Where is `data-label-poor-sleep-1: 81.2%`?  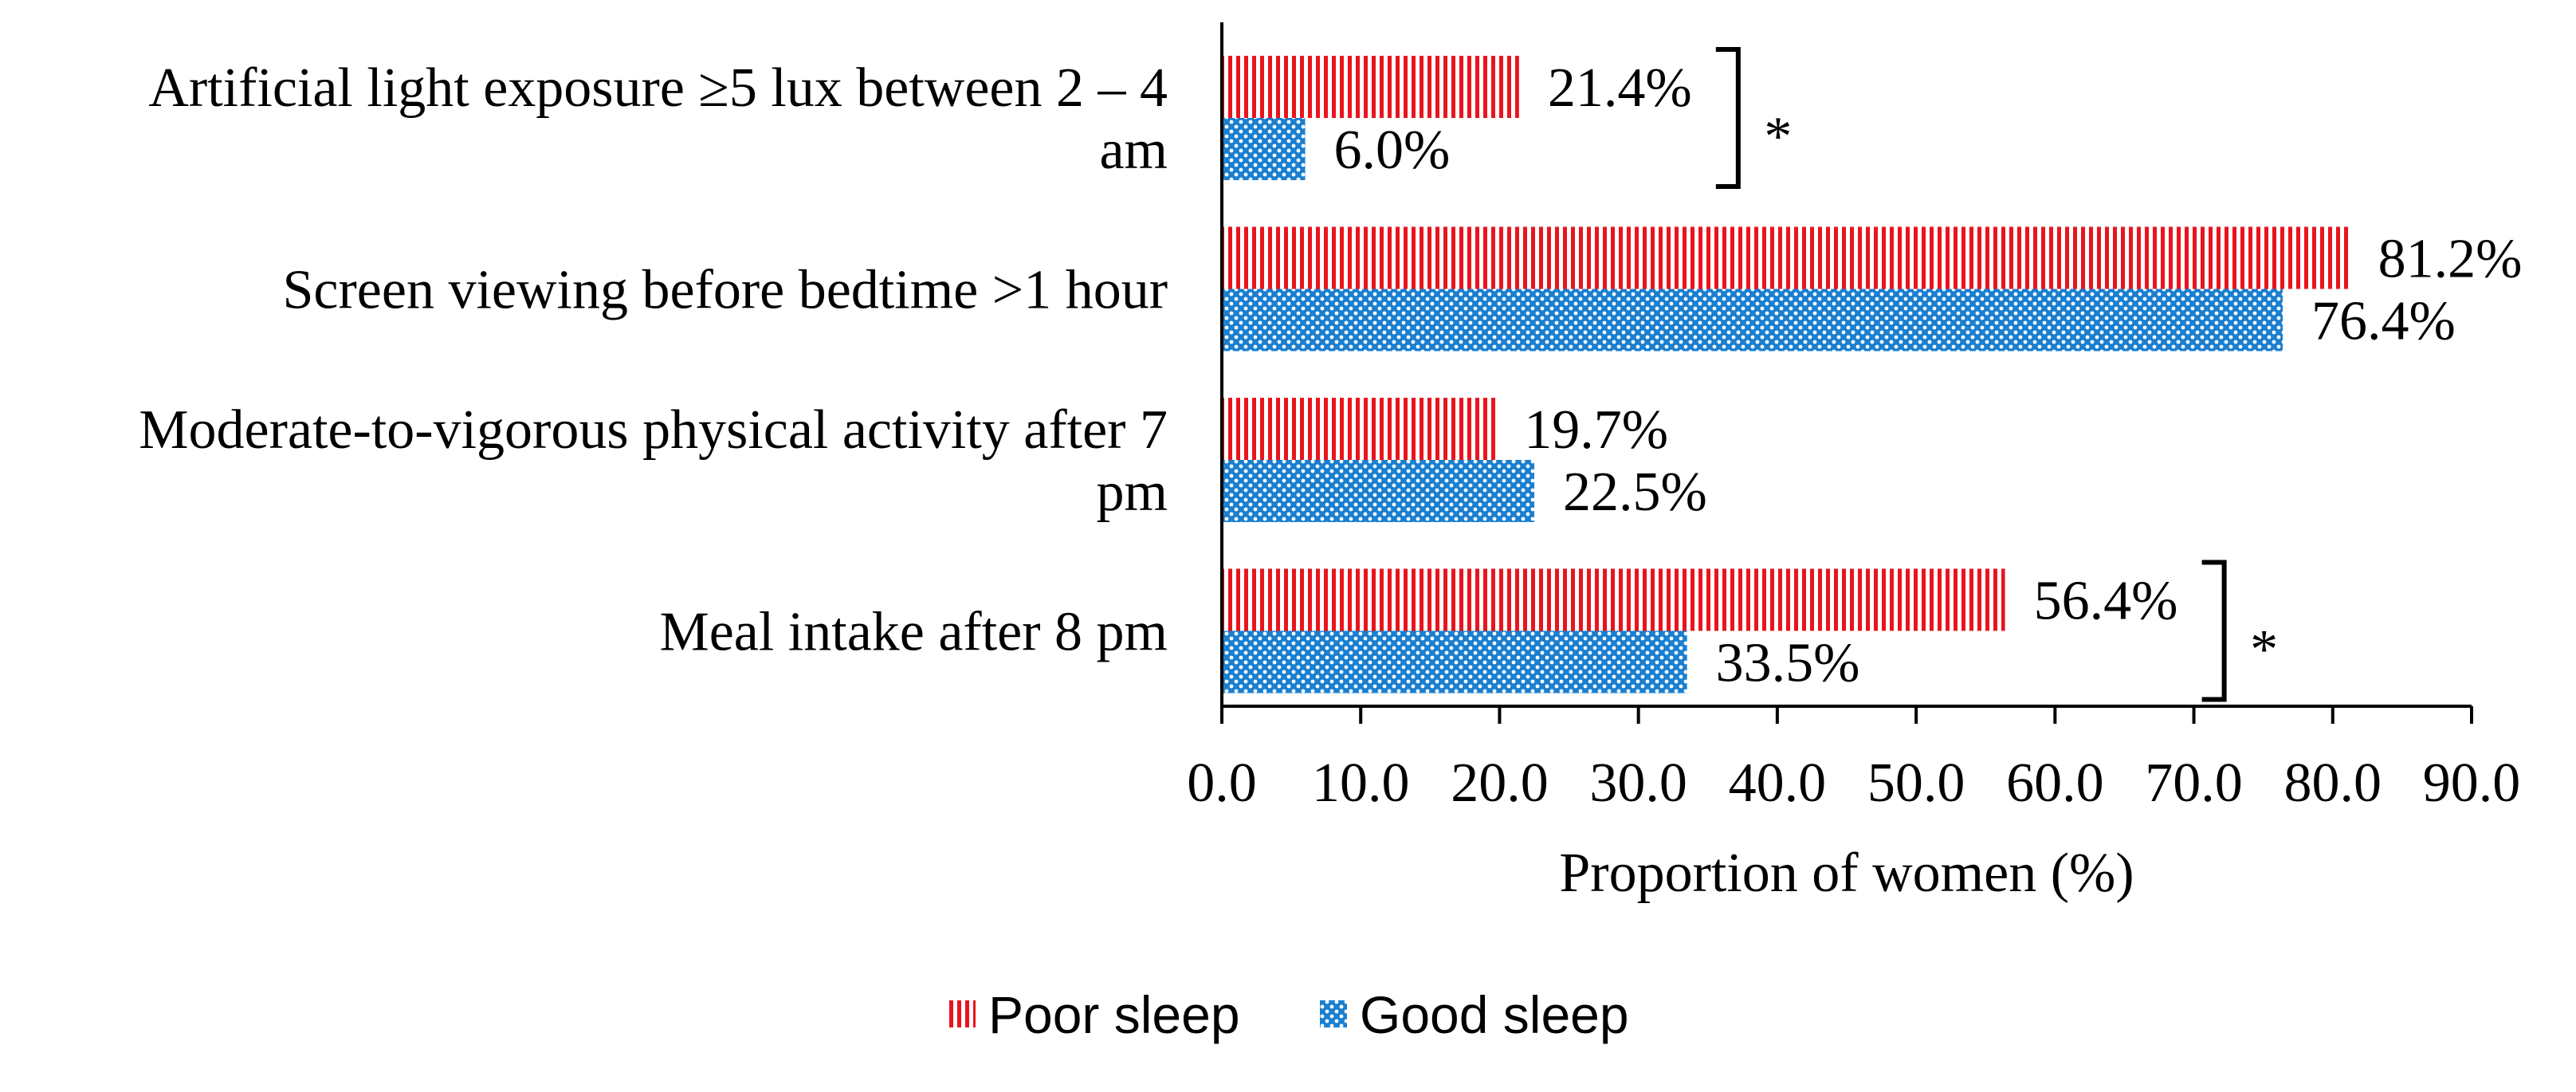
data-label-poor-sleep-1: 81.2% is located at coordinates (2450, 259).